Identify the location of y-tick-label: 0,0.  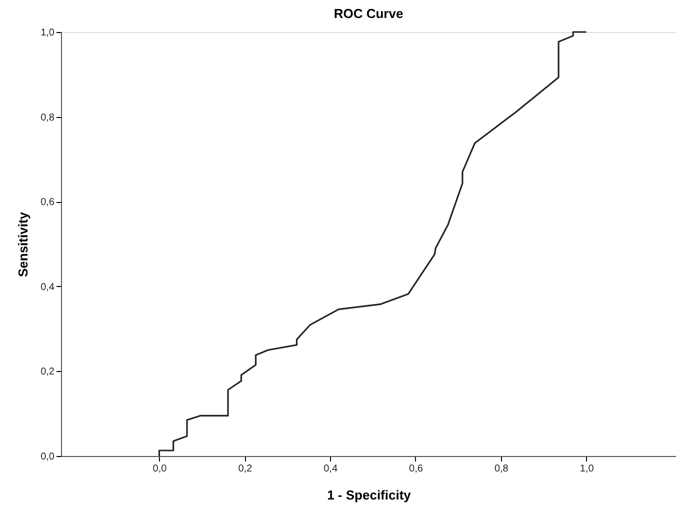
(47, 457).